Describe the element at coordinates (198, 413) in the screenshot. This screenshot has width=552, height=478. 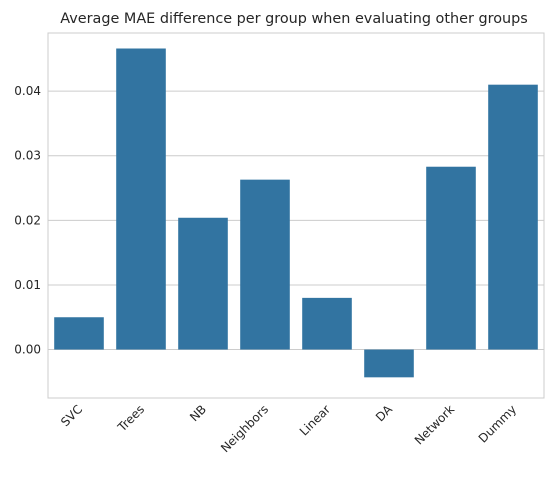
I see `x-tick-label-nb: NB` at that location.